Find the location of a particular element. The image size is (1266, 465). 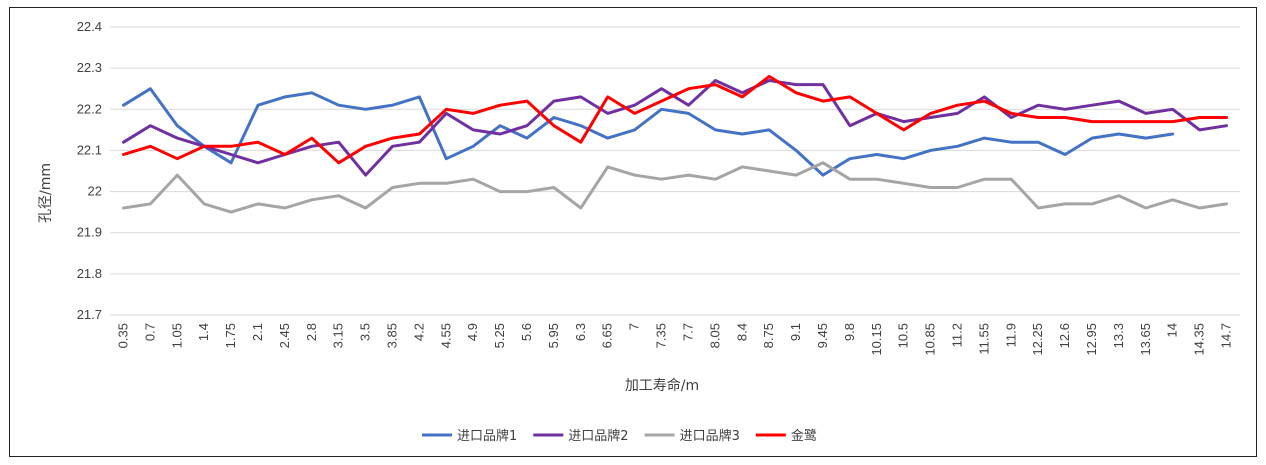

x-tick-label: 12.95 is located at coordinates (1091, 339).